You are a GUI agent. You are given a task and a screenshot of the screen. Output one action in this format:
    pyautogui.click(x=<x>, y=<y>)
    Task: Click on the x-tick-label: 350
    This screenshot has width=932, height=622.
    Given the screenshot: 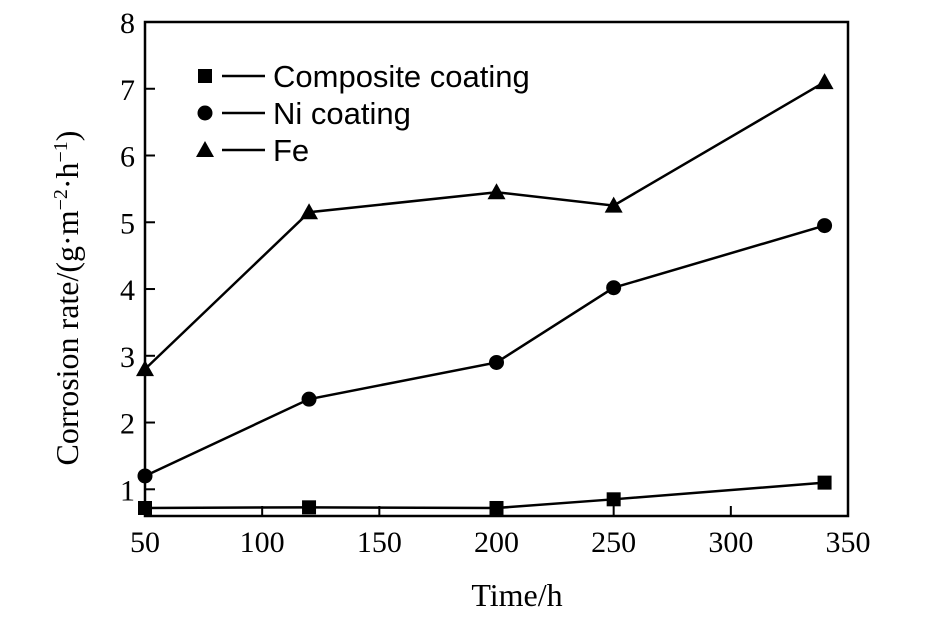 What is the action you would take?
    pyautogui.click(x=848, y=542)
    